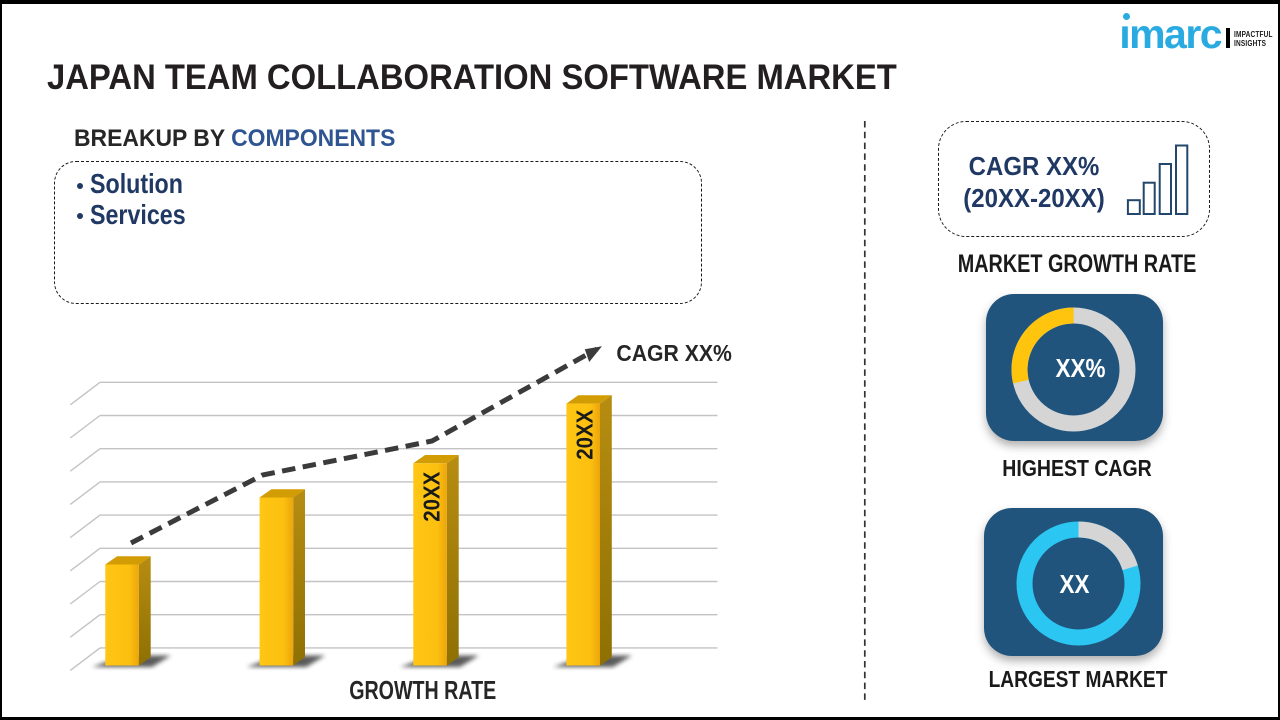 The width and height of the screenshot is (1280, 720). I want to click on svg-text: CAGR XX%, so click(674, 353).